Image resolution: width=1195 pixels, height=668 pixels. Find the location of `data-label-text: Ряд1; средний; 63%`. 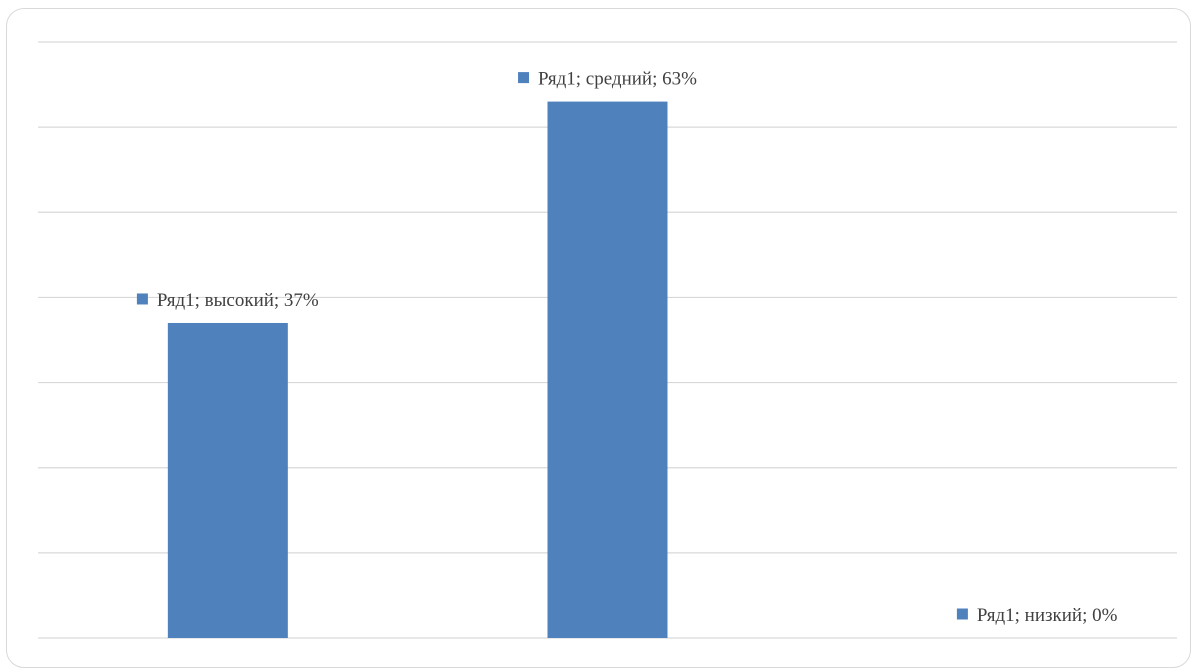

data-label-text: Ряд1; средний; 63% is located at coordinates (617, 79).